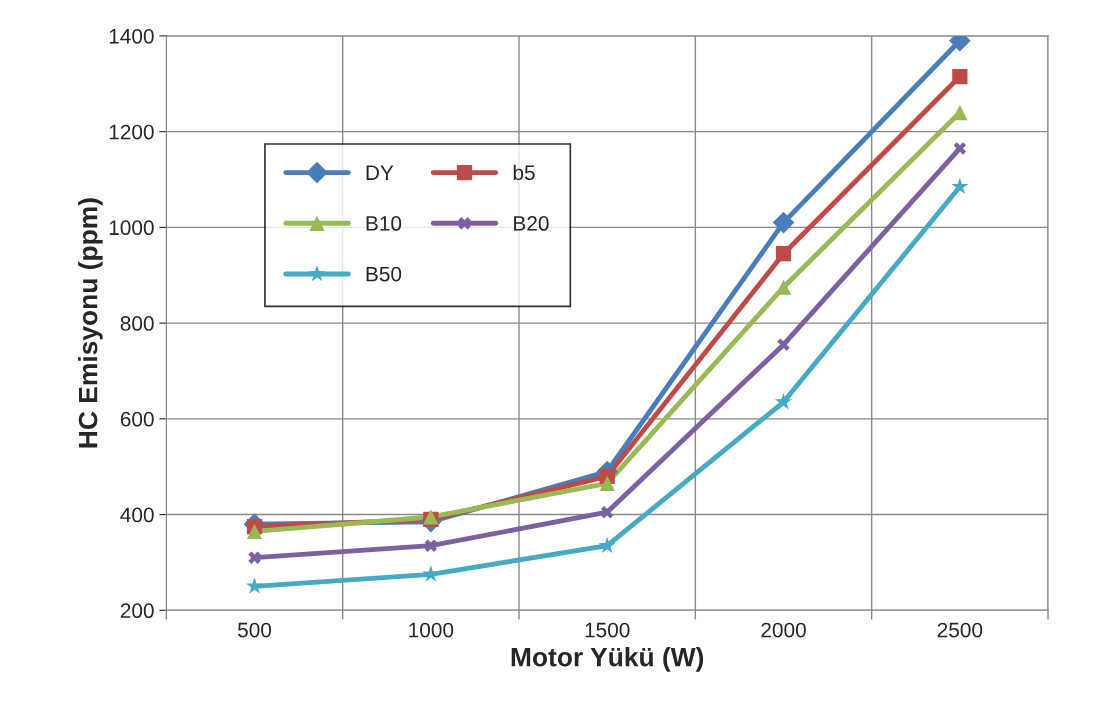  Describe the element at coordinates (384, 274) in the screenshot. I see `legend-label: B50` at that location.